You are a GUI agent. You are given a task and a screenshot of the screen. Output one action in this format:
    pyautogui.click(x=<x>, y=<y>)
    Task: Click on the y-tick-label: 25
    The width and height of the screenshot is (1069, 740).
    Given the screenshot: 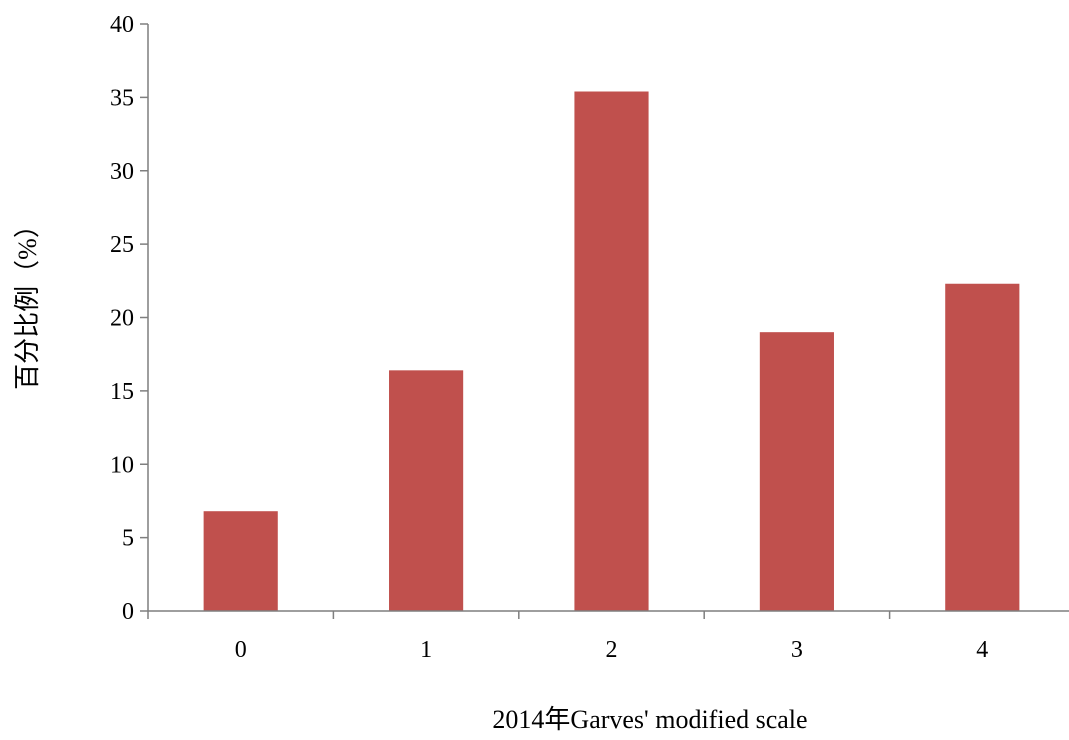 What is the action you would take?
    pyautogui.click(x=122, y=245)
    